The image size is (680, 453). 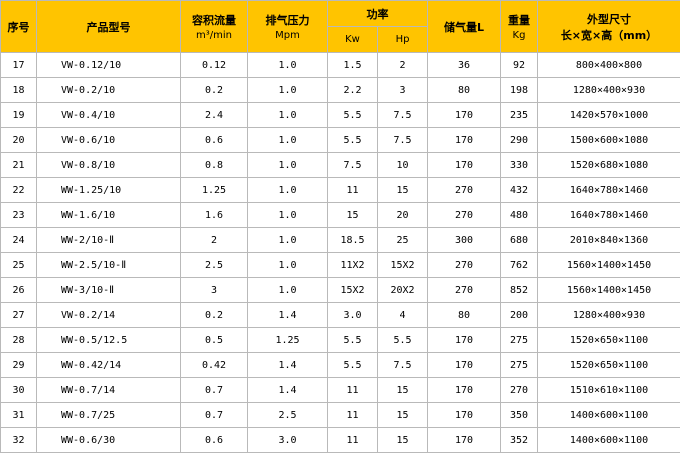 What do you see at coordinates (519, 265) in the screenshot?
I see `table-cell: 762` at bounding box center [519, 265].